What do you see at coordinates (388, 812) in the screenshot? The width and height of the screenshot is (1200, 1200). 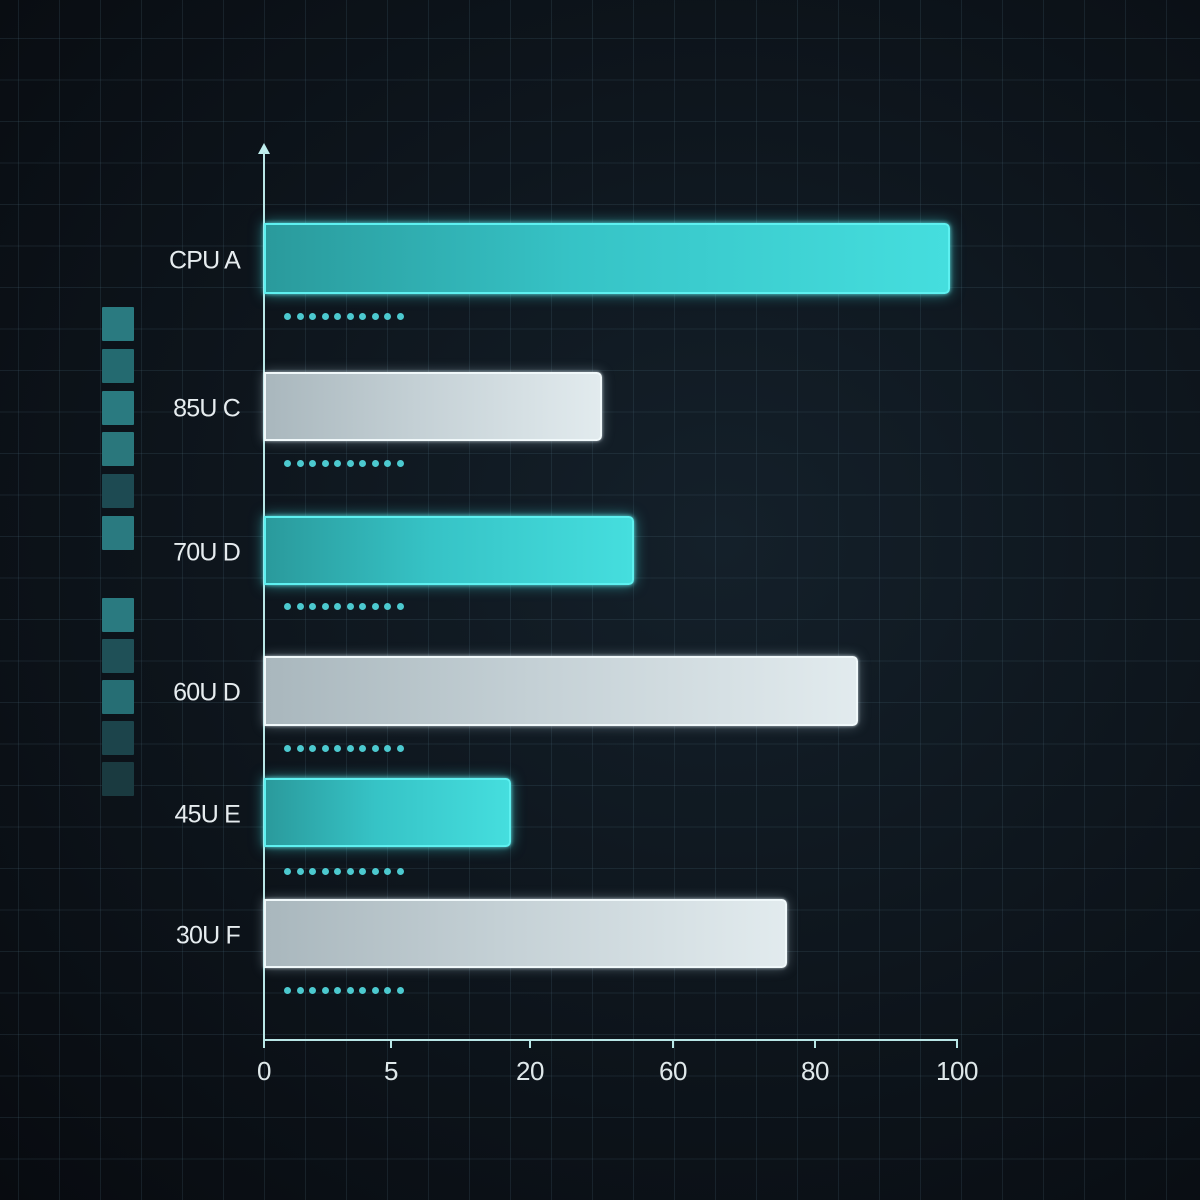 I see `bar-45u-e` at bounding box center [388, 812].